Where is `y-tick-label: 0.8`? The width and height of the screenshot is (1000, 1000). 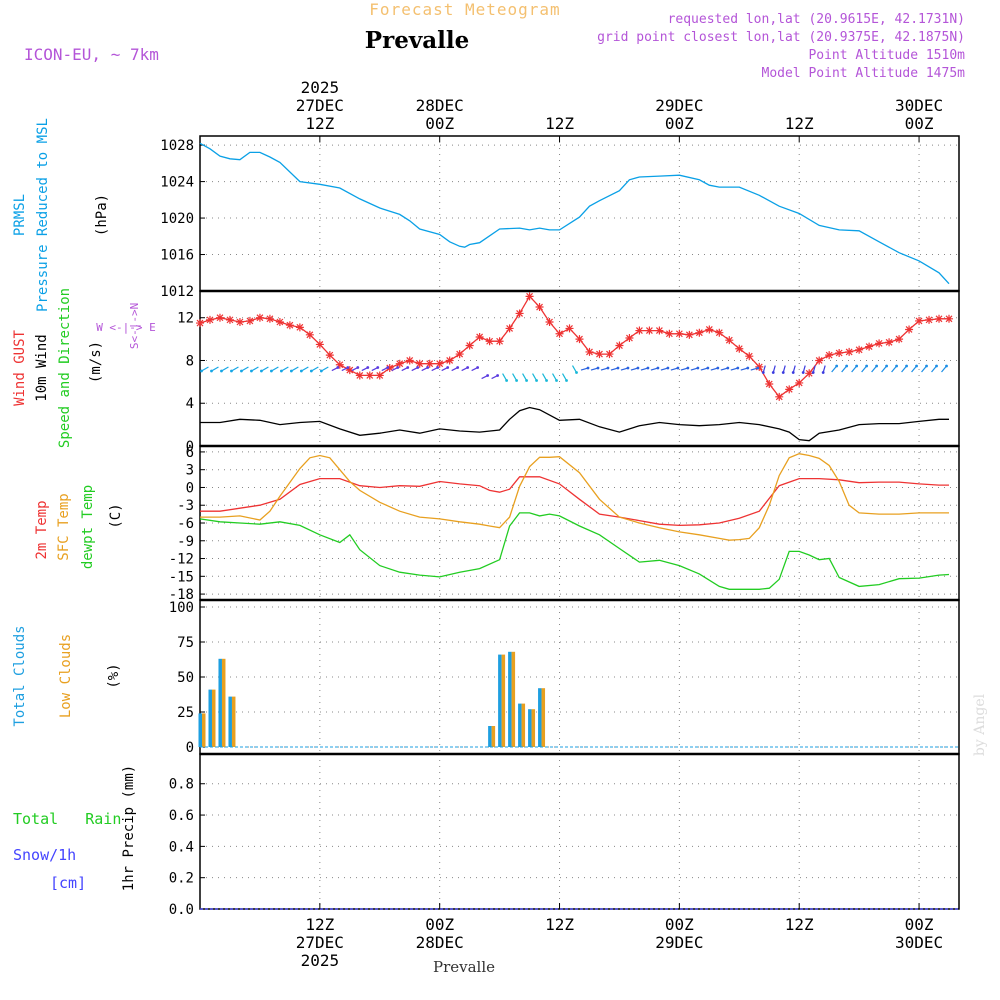
y-tick-label: 0.8 is located at coordinates (181, 785).